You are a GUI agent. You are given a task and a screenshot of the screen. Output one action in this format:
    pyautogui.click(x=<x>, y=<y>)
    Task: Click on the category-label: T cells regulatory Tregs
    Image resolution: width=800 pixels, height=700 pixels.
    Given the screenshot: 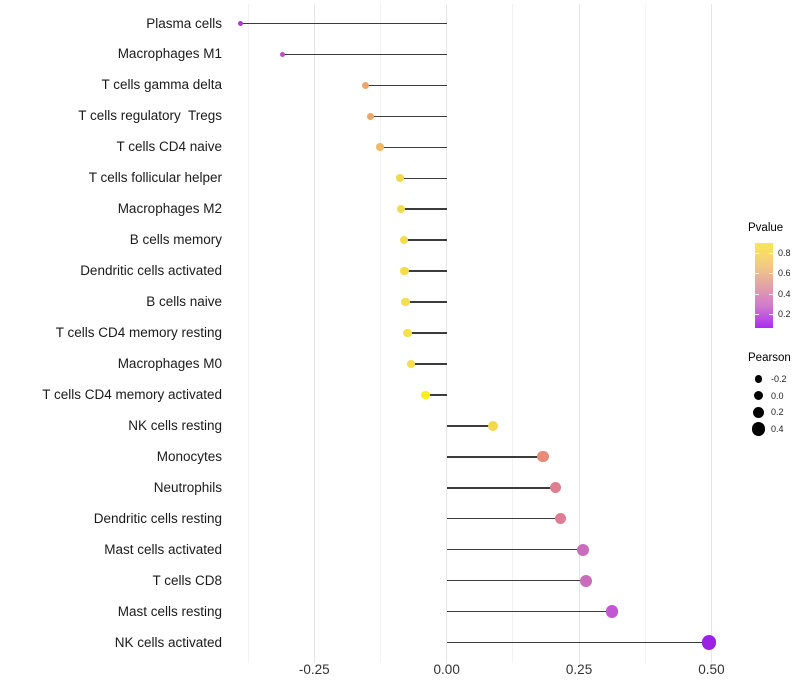 What is the action you would take?
    pyautogui.click(x=150, y=116)
    